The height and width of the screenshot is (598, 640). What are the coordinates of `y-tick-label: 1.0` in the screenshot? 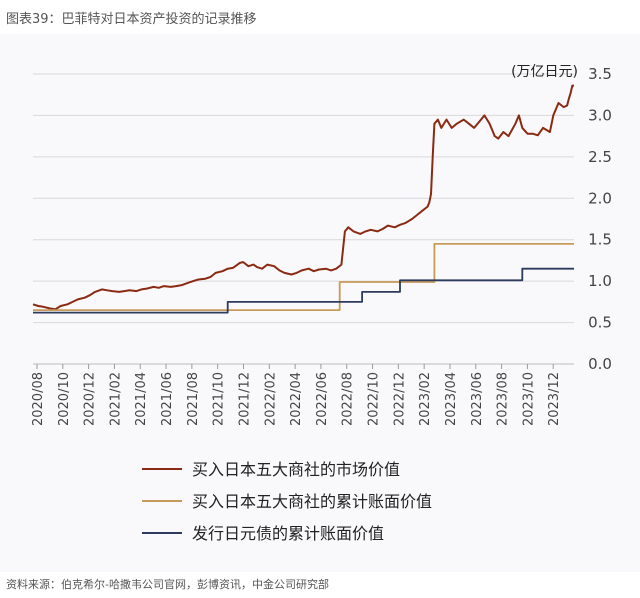 It's located at (600, 281).